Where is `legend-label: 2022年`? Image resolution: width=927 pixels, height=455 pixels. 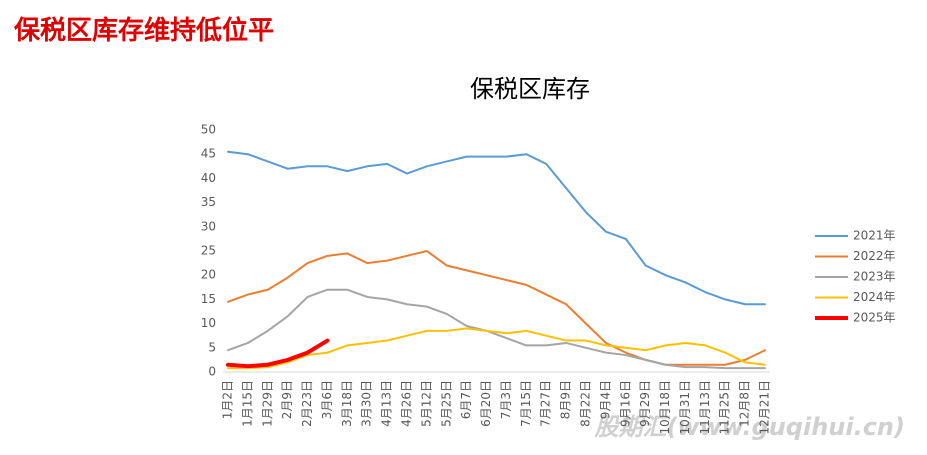
legend-label: 2022年 is located at coordinates (874, 256).